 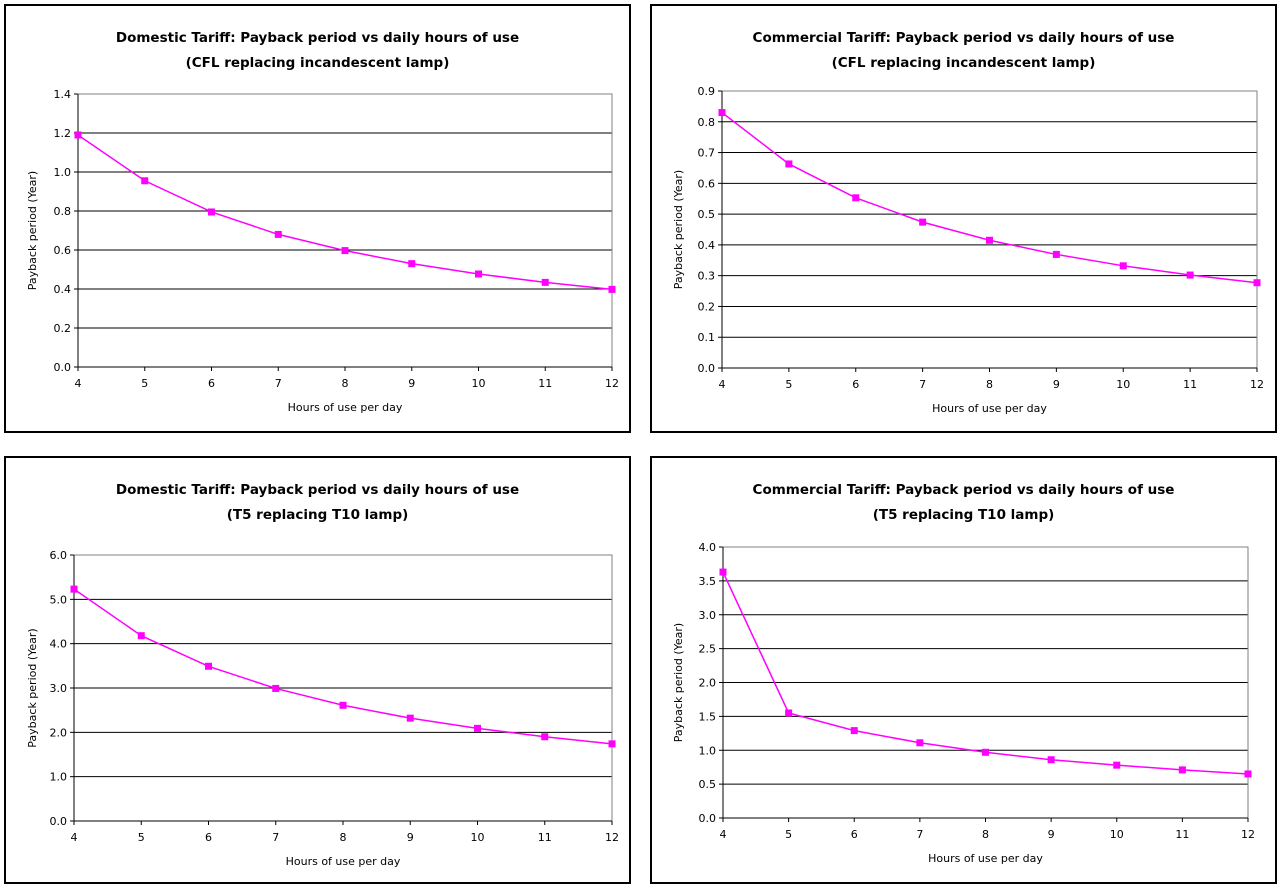 What do you see at coordinates (63, 94) in the screenshot?
I see `y-tick-label: 1.4` at bounding box center [63, 94].